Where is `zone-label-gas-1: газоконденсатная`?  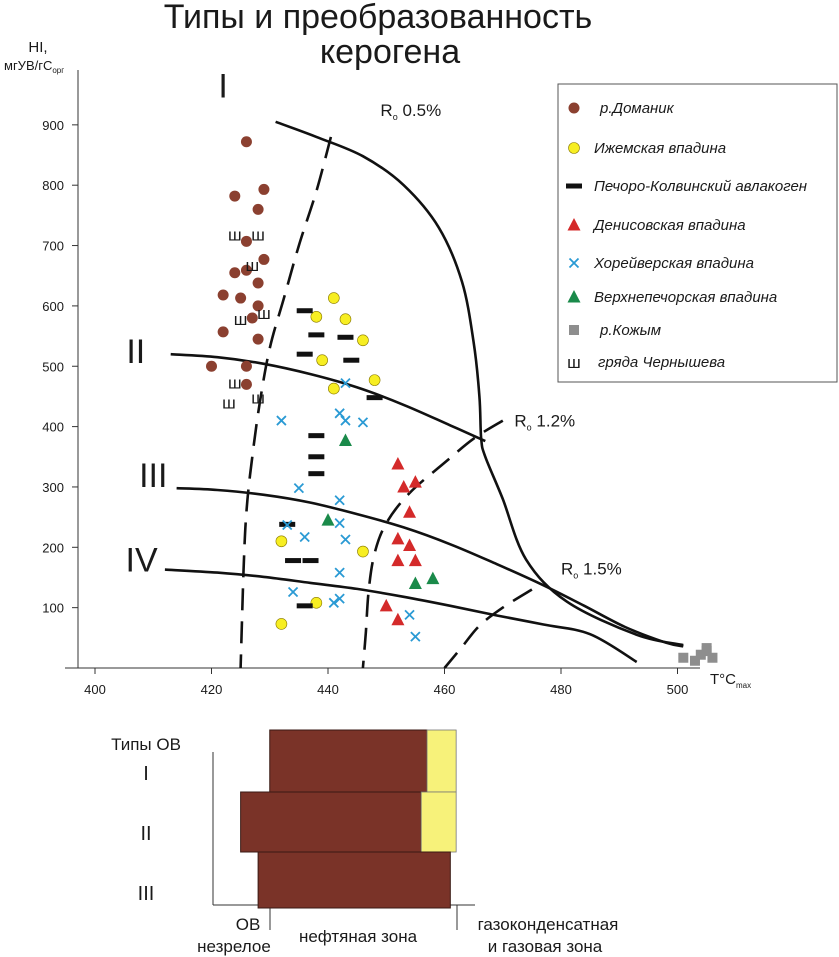
zone-label-gas-1: газоконденсатная is located at coordinates (548, 924).